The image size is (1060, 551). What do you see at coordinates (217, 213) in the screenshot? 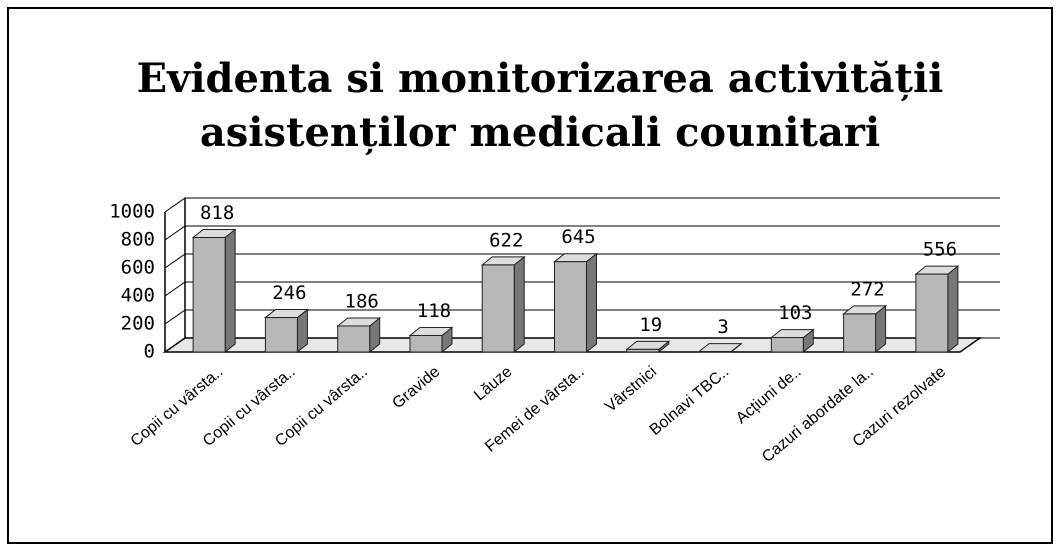
I see `value-label: 818` at bounding box center [217, 213].